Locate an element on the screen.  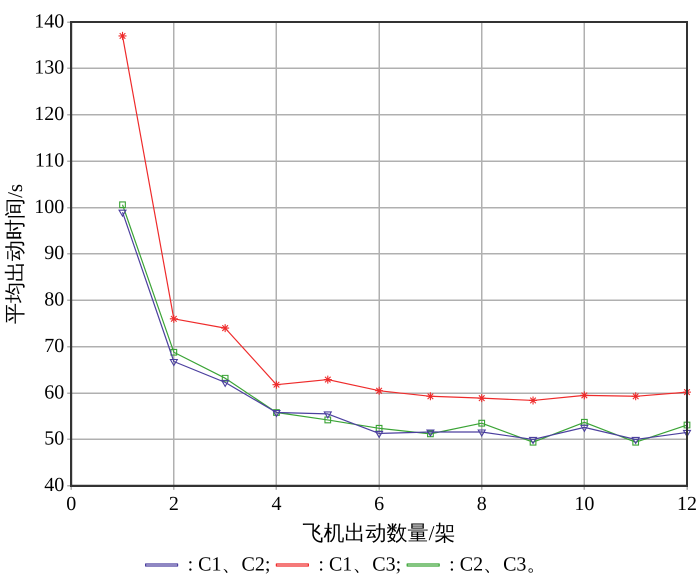
x-tick-label: 8 is located at coordinates (481, 504).